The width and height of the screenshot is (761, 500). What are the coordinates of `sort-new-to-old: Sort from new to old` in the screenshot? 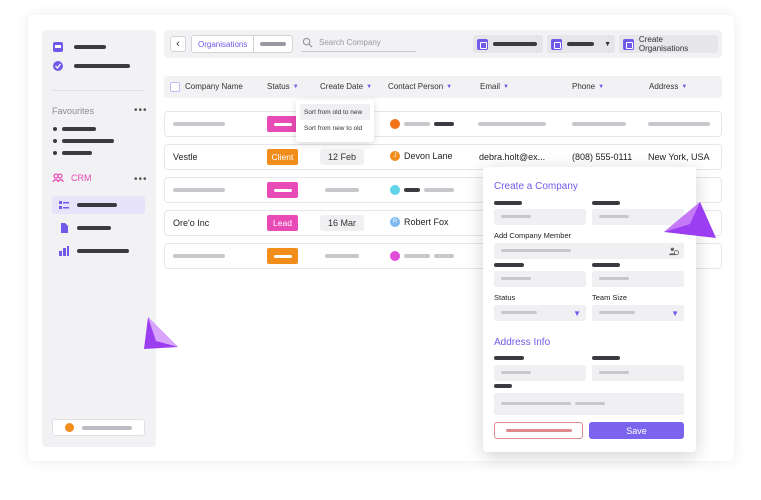 It's located at (333, 128).